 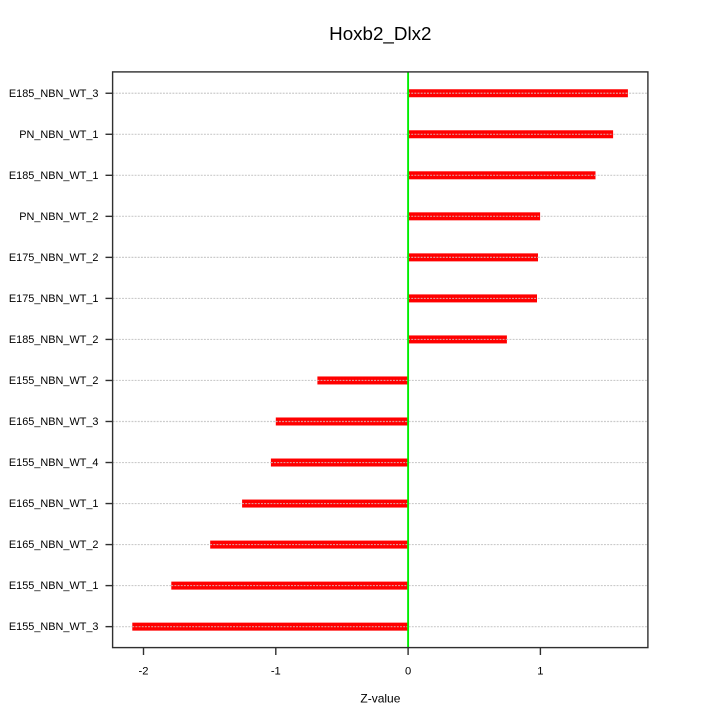 I want to click on svg-text: E155_NBN_WT_1, so click(x=54, y=586).